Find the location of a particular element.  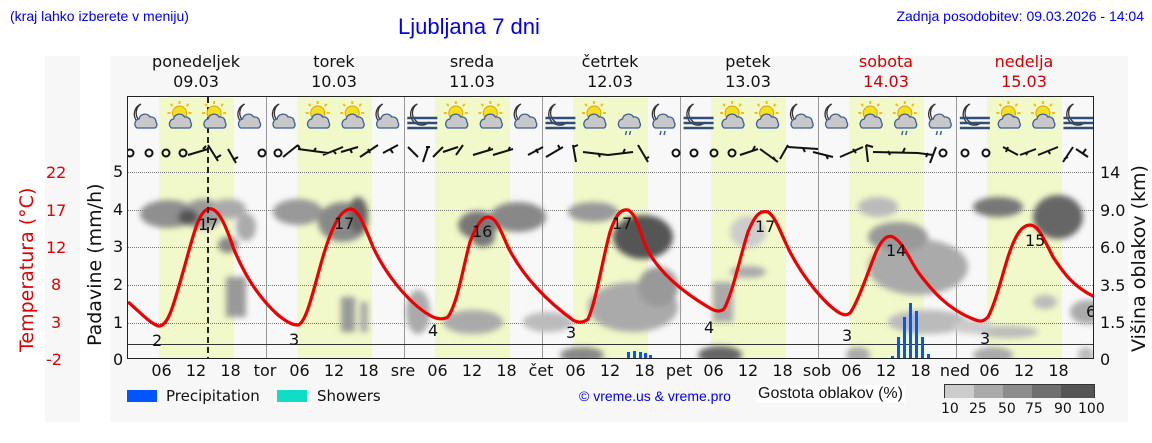

cloud-density-title: Gostota oblakov (%) is located at coordinates (830, 394).